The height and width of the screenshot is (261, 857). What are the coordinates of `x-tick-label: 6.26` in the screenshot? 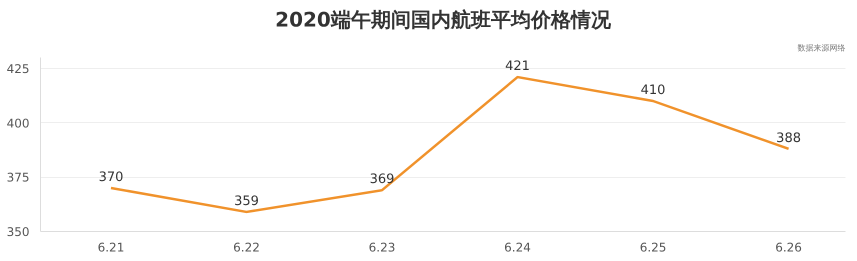 It's located at (788, 247).